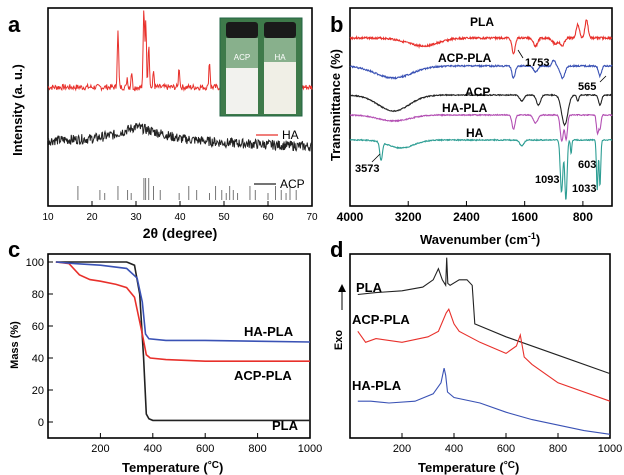  I want to click on panel-b-xlabel: Wavenumber (cm-1), so click(480, 239).